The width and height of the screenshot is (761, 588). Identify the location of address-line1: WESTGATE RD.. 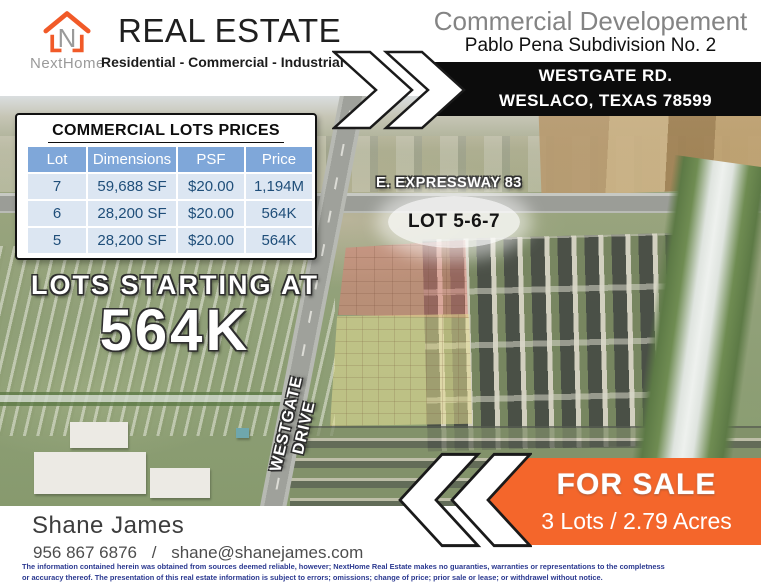
(605, 76).